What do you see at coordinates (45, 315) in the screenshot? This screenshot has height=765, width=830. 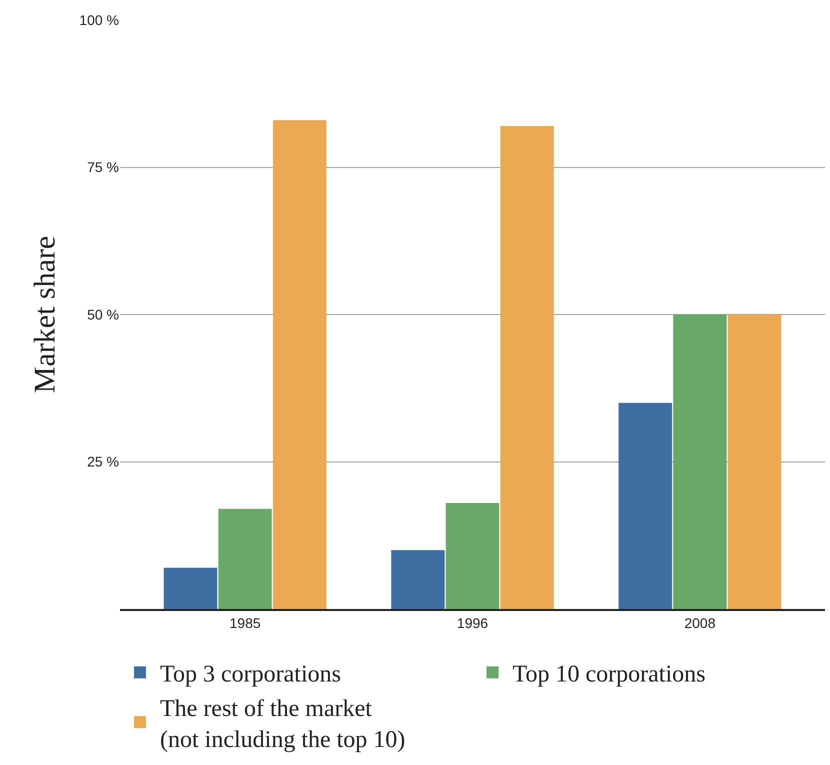 I see `y-axis-title: Market share` at bounding box center [45, 315].